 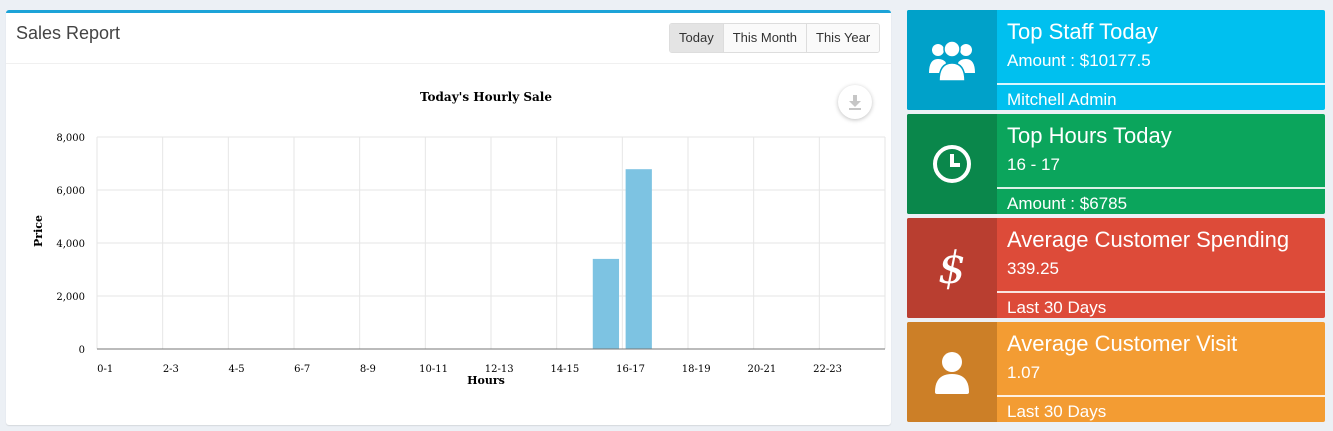 I want to click on download-icon, so click(x=855, y=102).